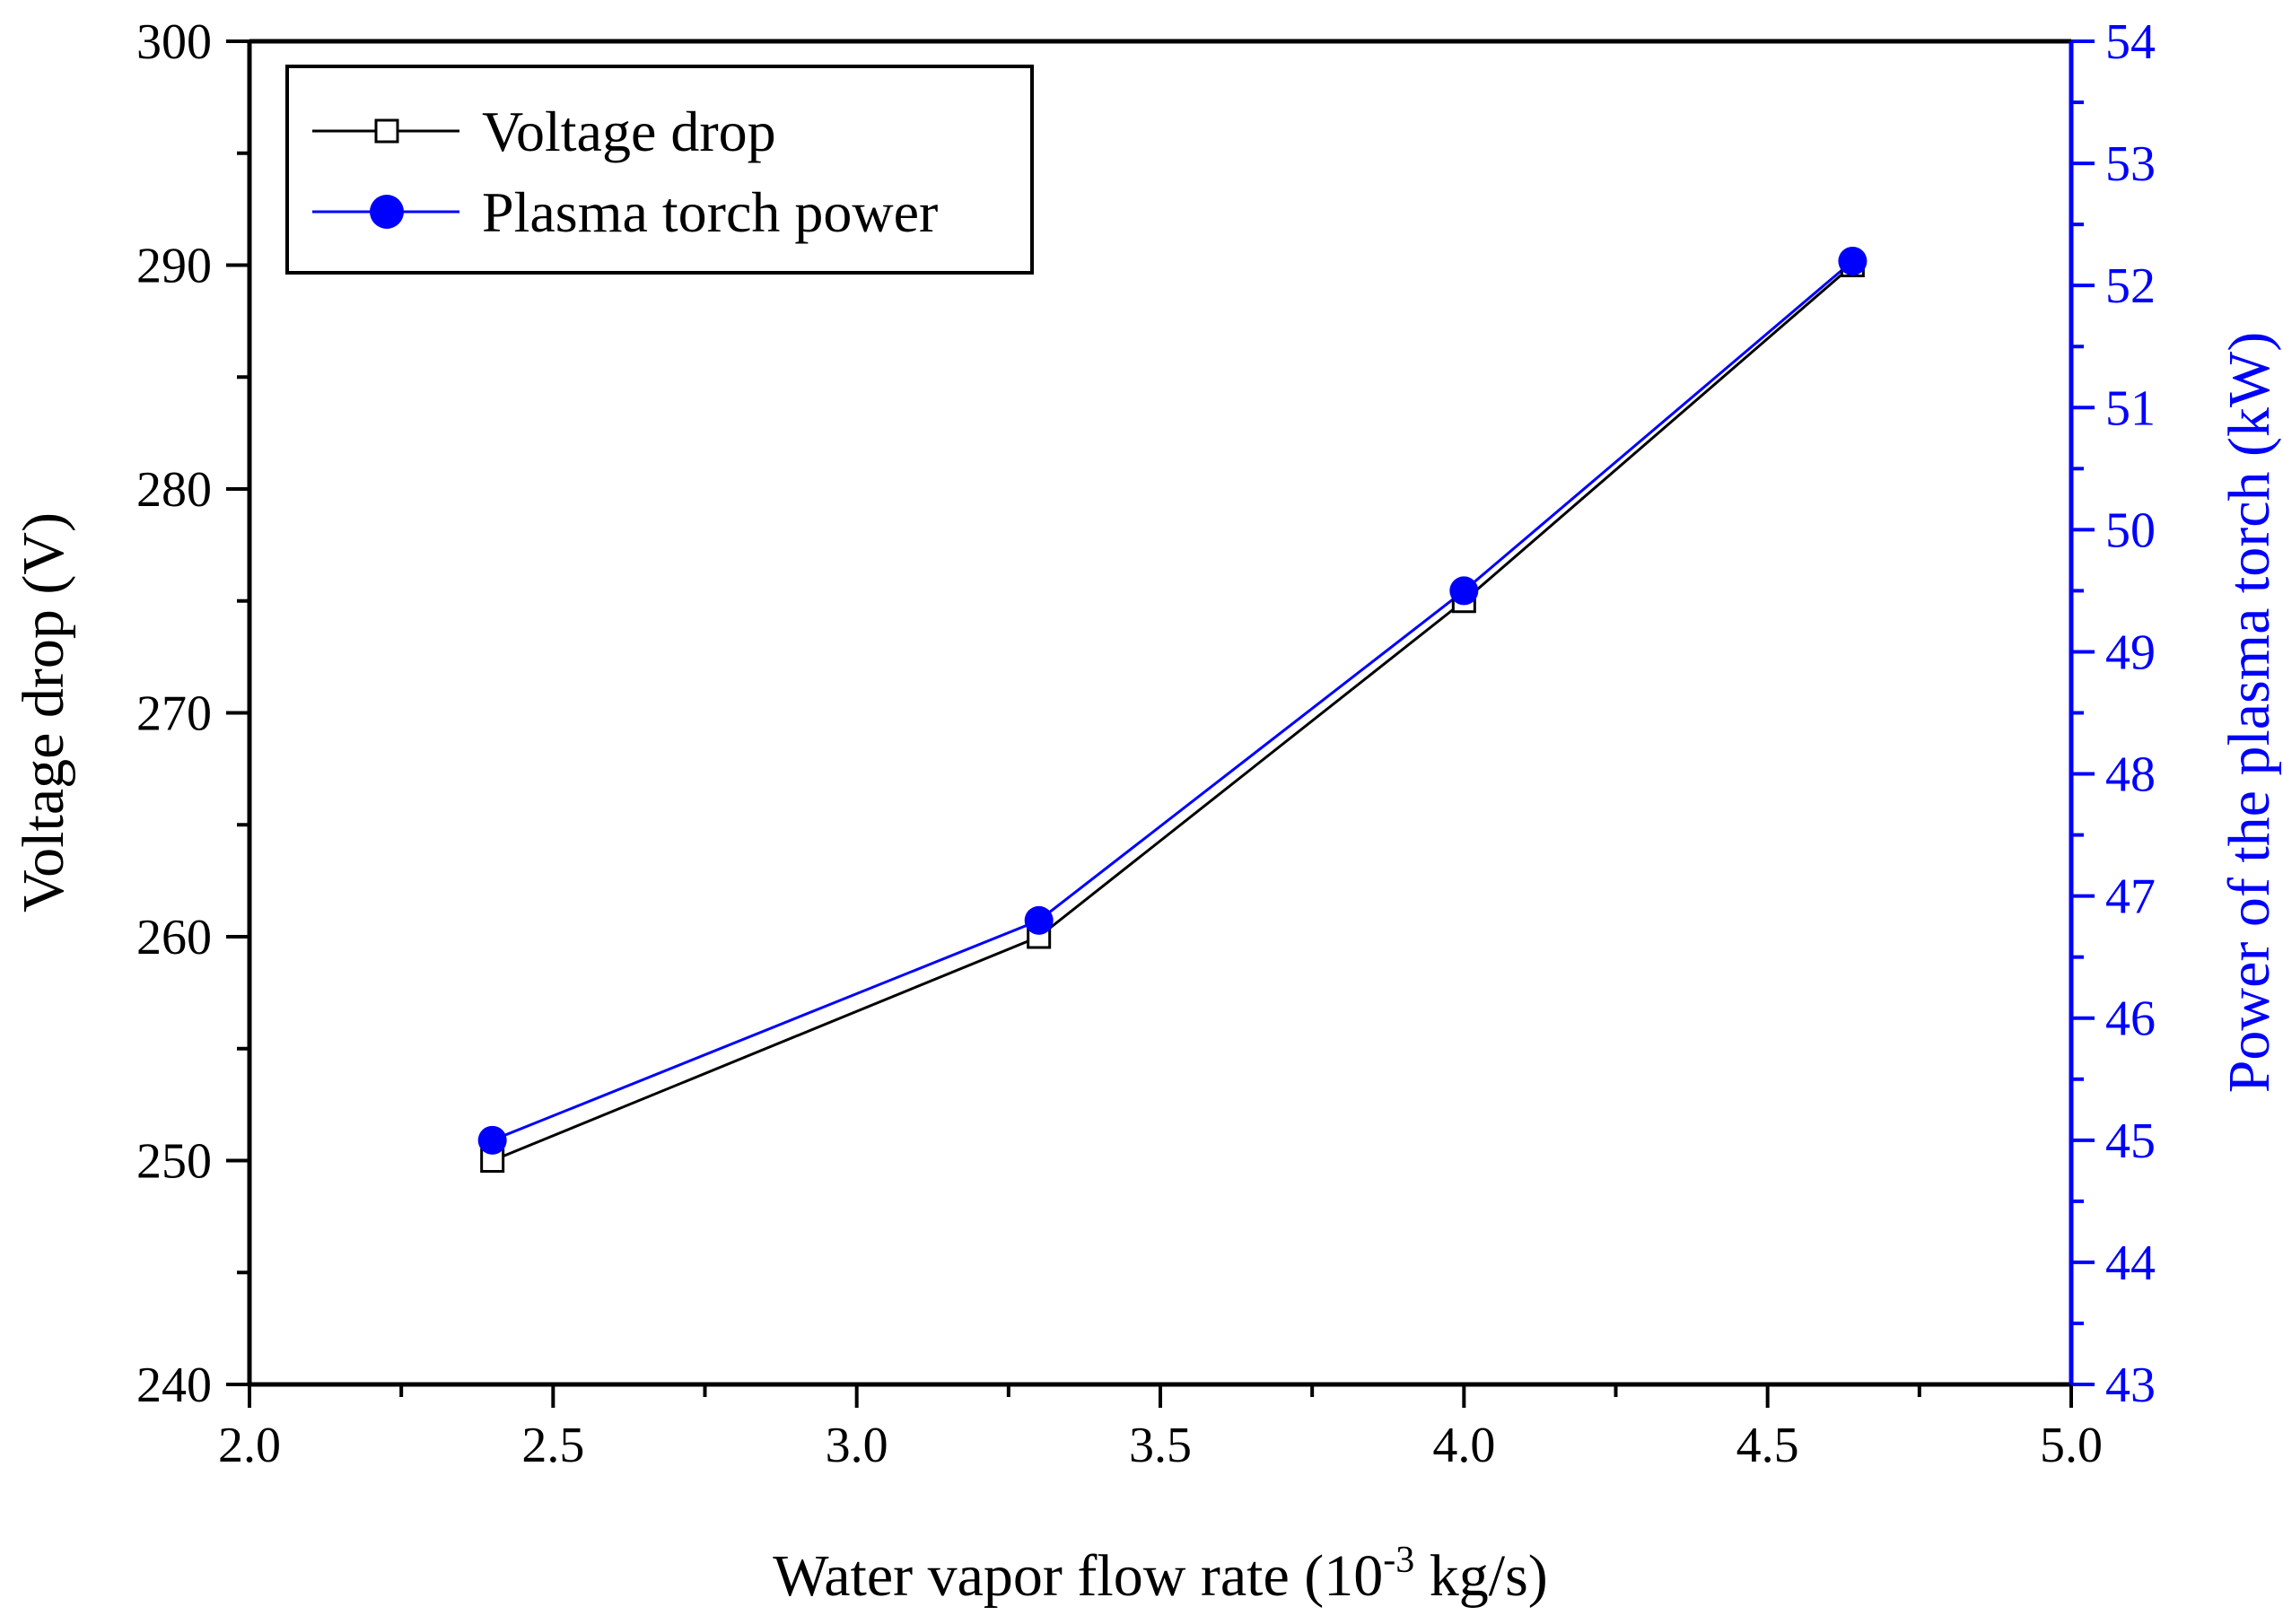 The height and width of the screenshot is (1624, 2283). I want to click on legend-marker-power, so click(387, 212).